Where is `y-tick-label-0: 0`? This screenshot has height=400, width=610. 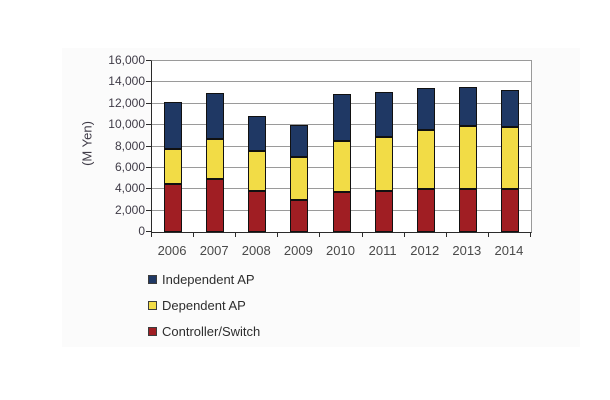 y-tick-label-0: 0 is located at coordinates (141, 231).